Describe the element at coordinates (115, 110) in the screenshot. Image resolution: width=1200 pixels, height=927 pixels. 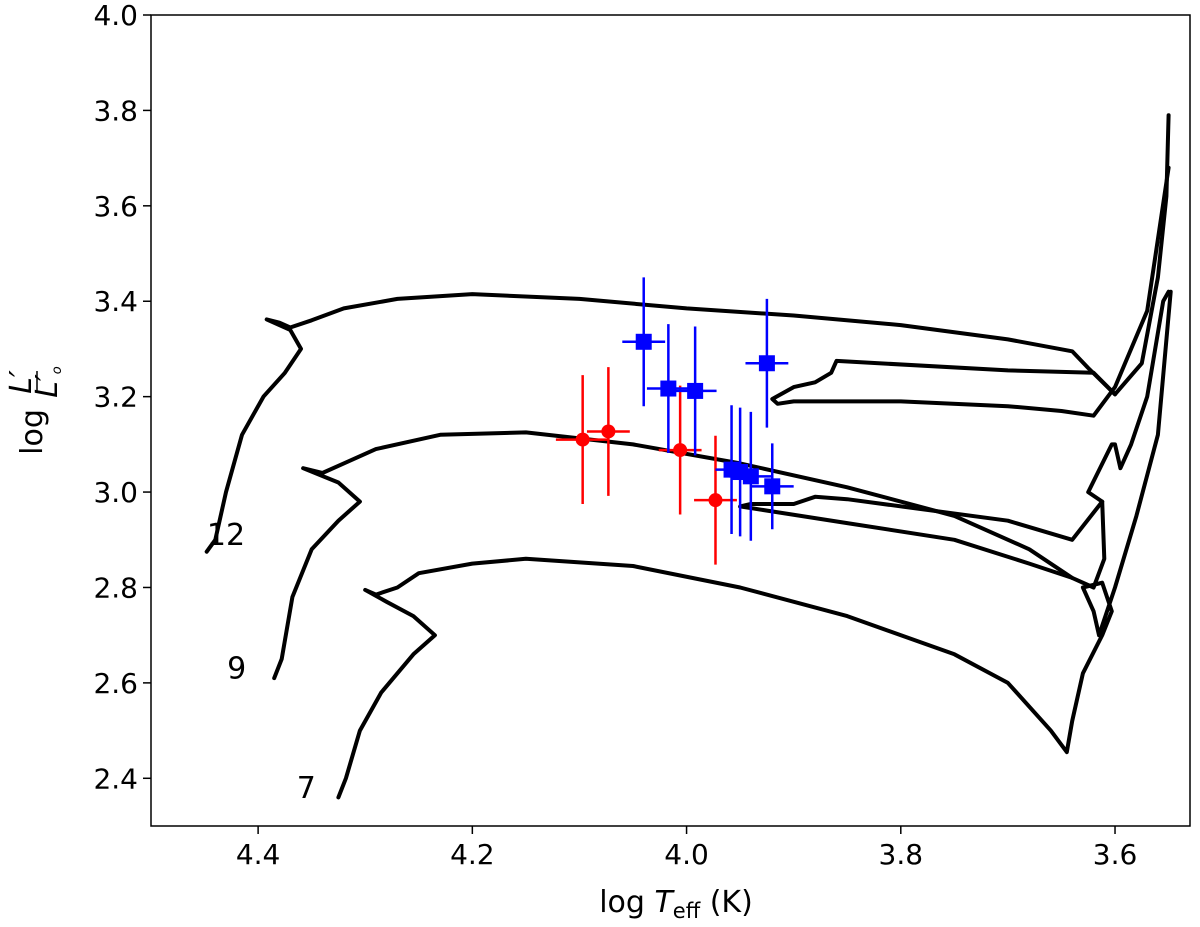
I see `y-tick-label: 3.8` at that location.